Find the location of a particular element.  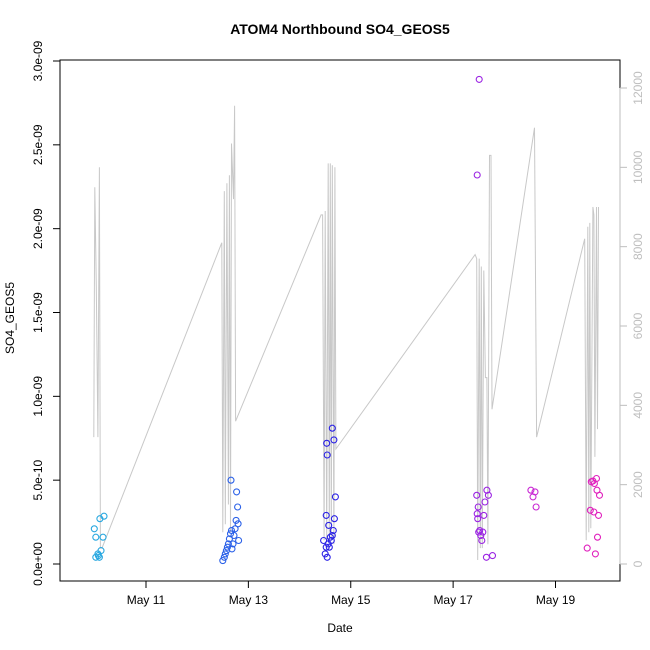

x-axis: May 11 May 13 May 15 May 17 May 19 is located at coordinates (351, 593).